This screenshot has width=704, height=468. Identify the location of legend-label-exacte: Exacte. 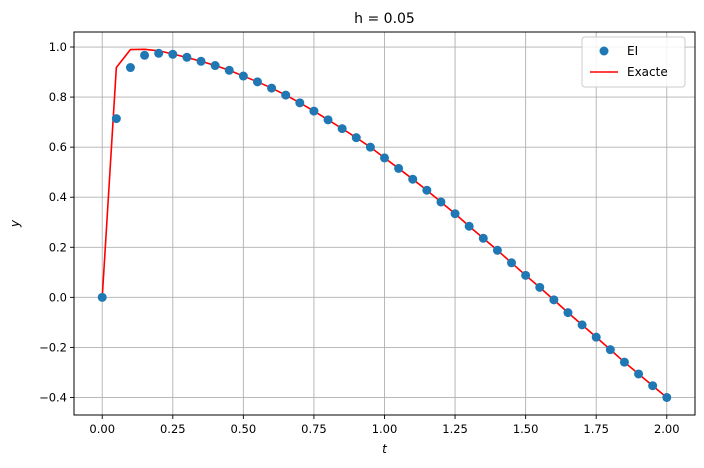
(647, 72).